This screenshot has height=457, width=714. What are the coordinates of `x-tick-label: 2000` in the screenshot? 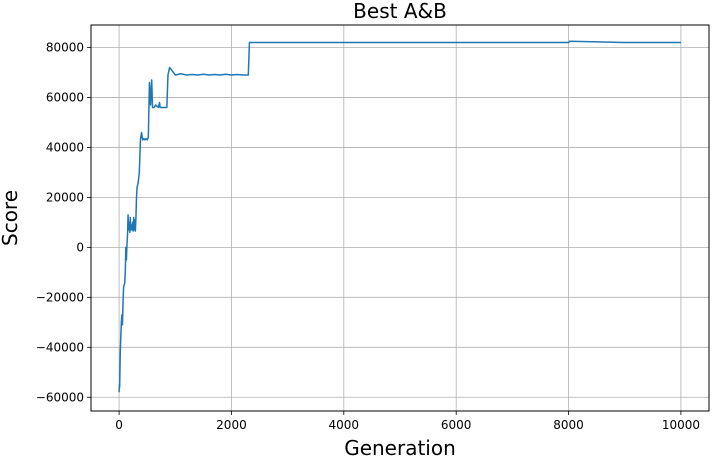 It's located at (231, 425).